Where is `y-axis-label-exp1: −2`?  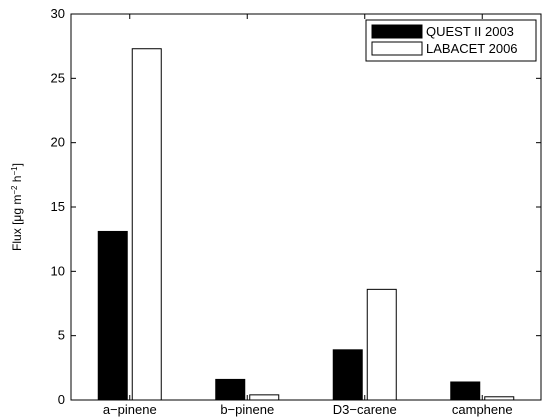
y-axis-label-exp1: −2 is located at coordinates (14, 190).